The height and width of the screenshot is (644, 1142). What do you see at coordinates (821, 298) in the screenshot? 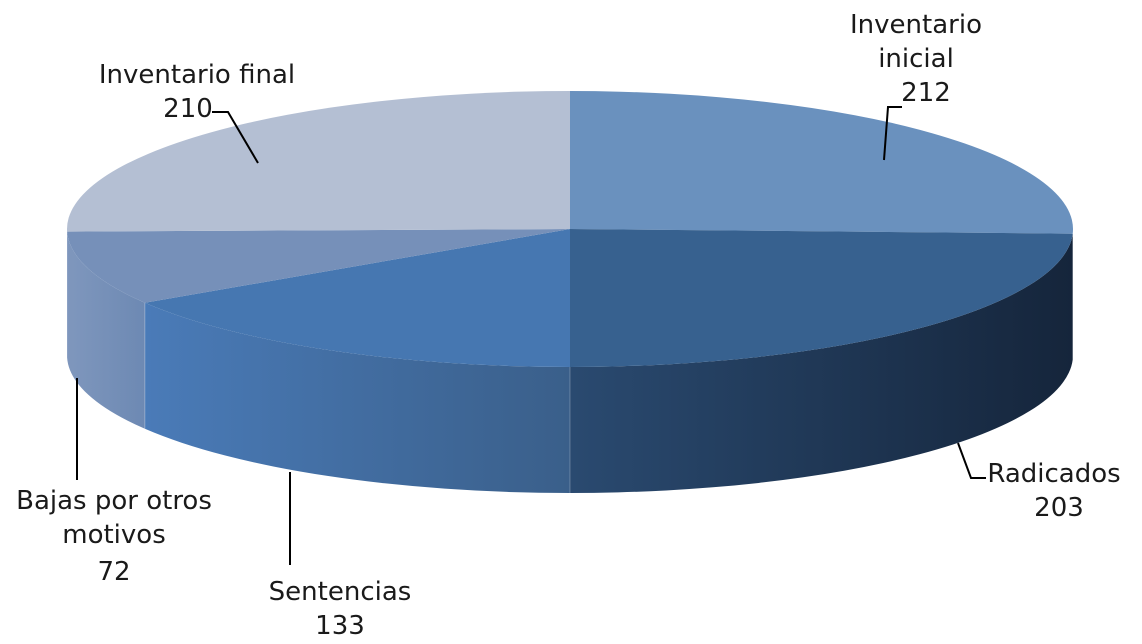
I see `slice-radicados` at bounding box center [821, 298].